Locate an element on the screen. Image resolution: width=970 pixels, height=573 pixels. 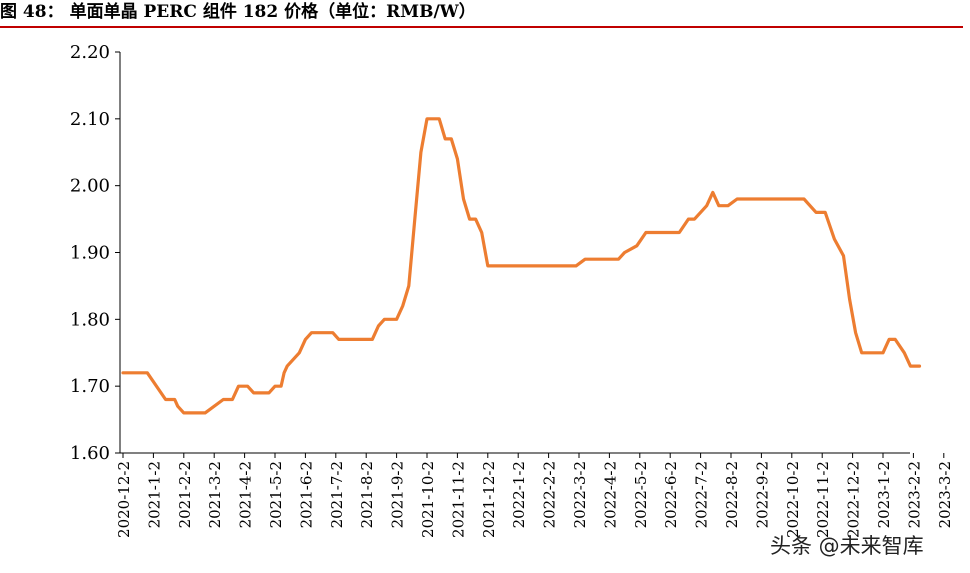
figure-title-text: 单面单晶 PERC 组件 182 价格（单位：RMB/W） is located at coordinates (272, 12).